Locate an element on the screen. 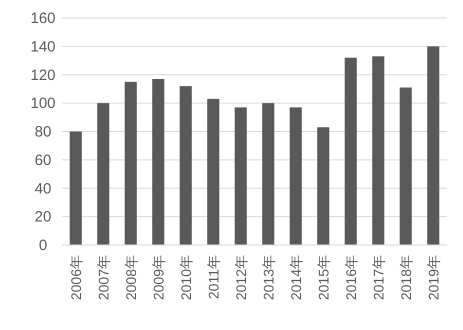  x-tick-label: 2013年 is located at coordinates (268, 277).